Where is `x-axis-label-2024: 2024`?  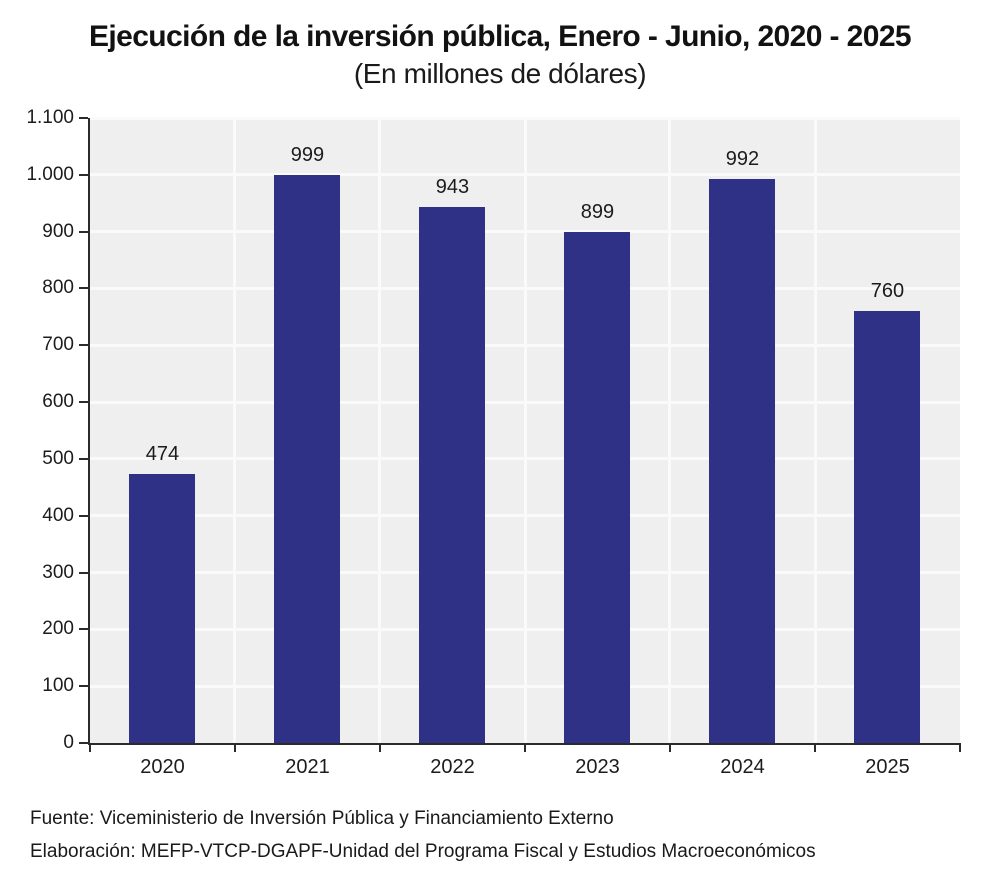 x-axis-label-2024: 2024 is located at coordinates (742, 767).